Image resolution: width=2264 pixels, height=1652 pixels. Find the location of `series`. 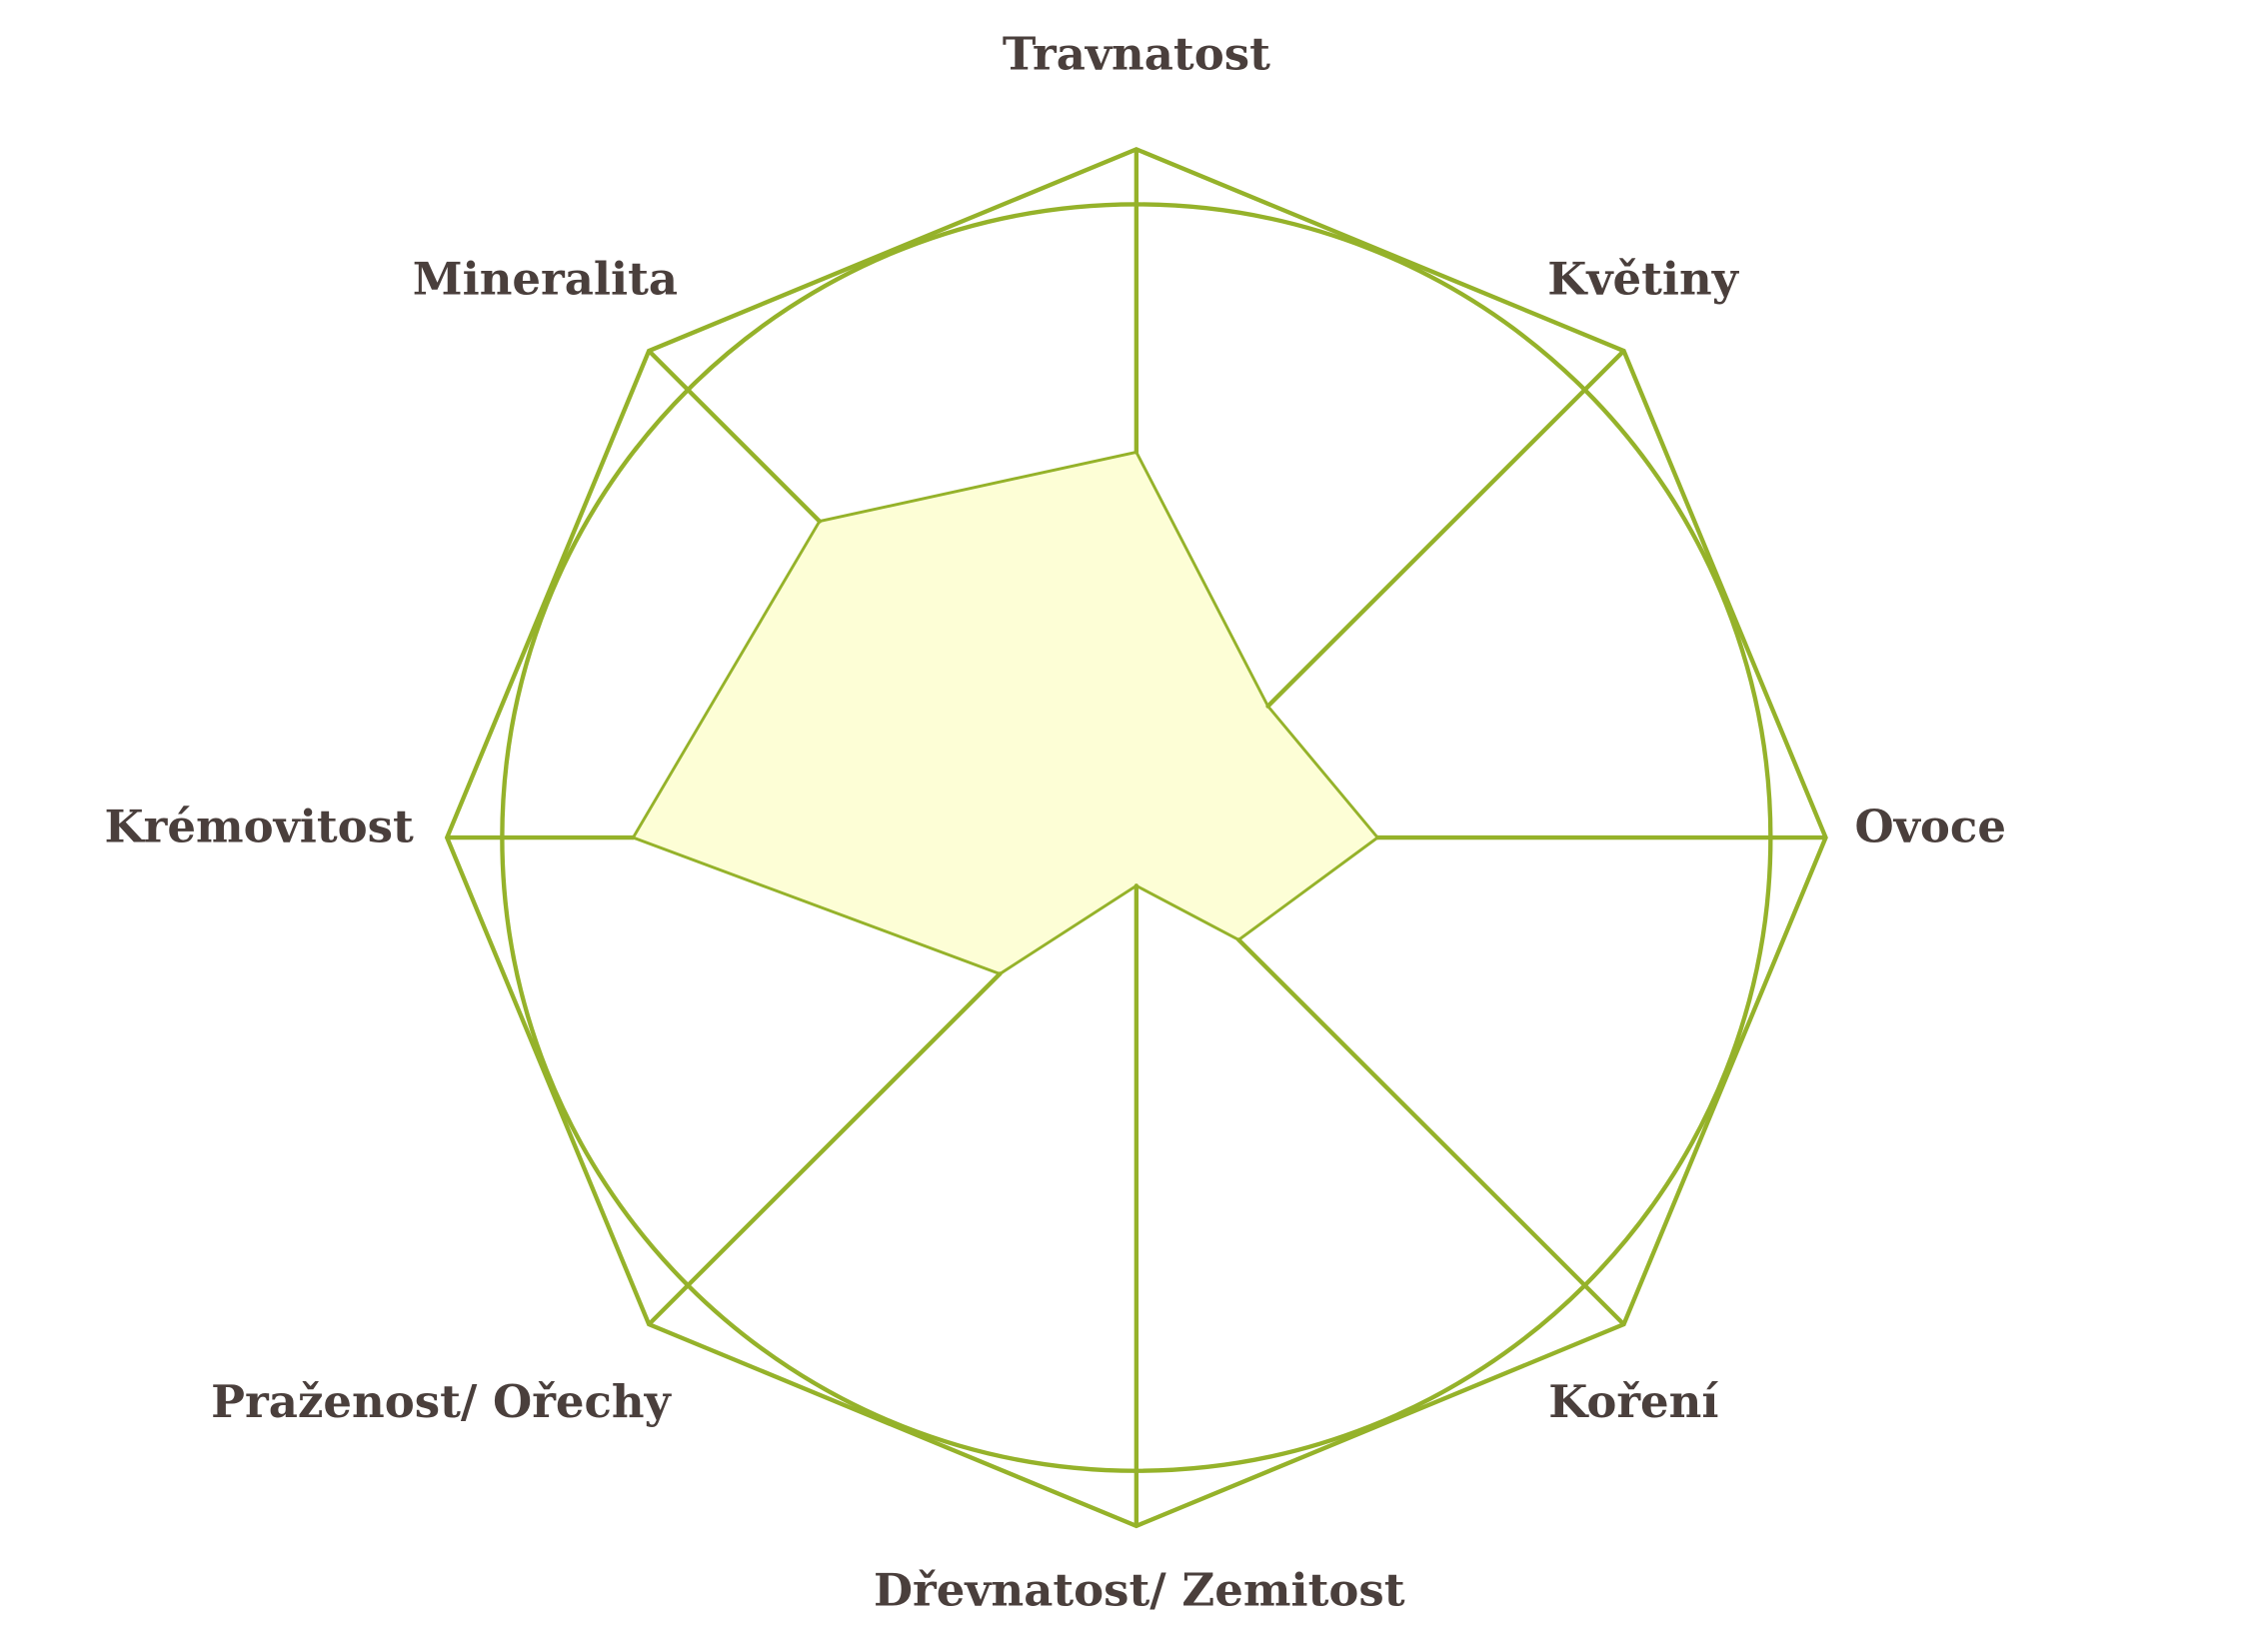

series is located at coordinates (1005, 713).